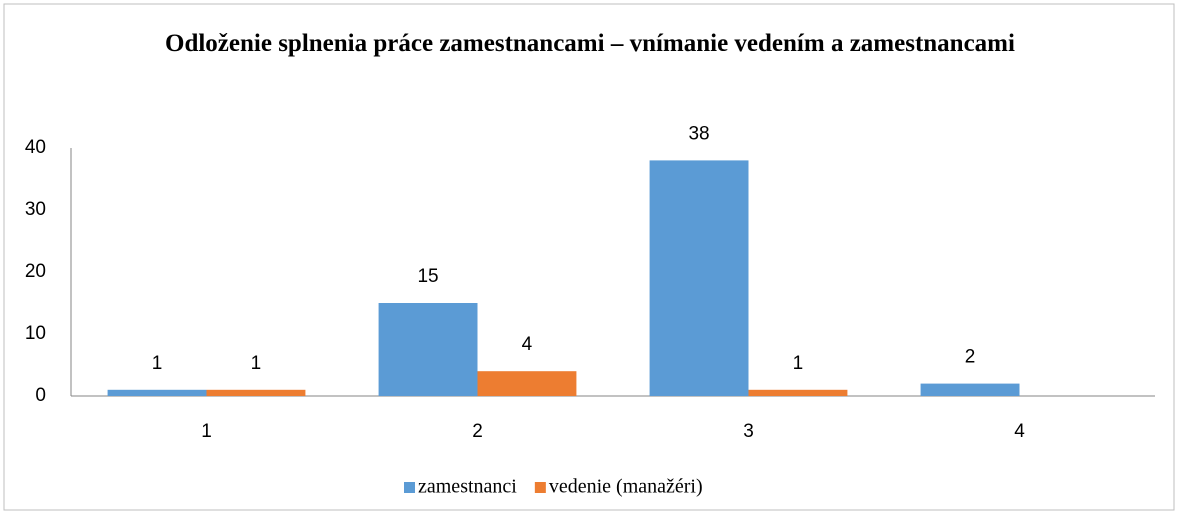  Describe the element at coordinates (35, 271) in the screenshot. I see `y-tick-label: 20` at that location.